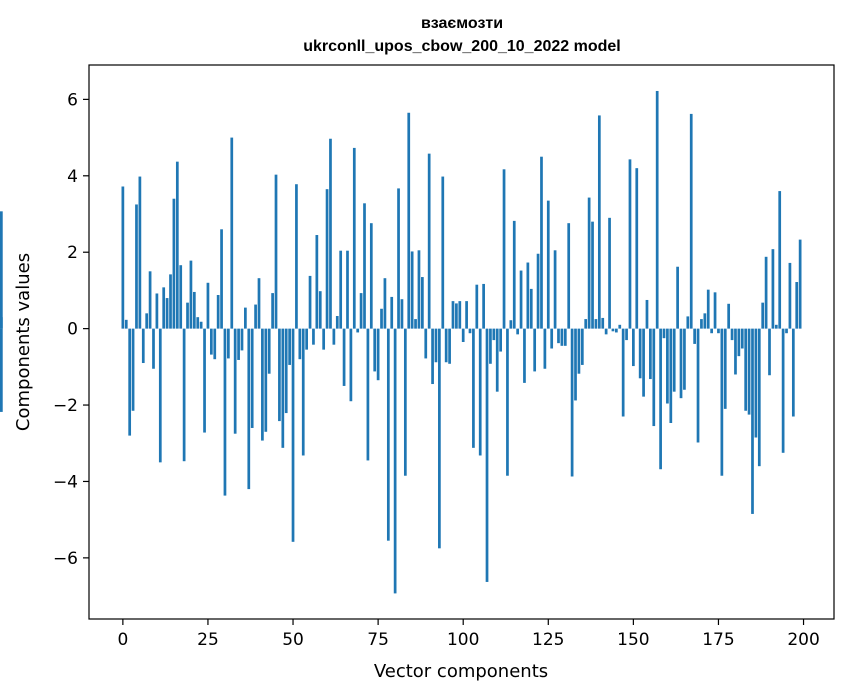 This screenshot has height=696, width=847. Describe the element at coordinates (378, 640) in the screenshot. I see `x-tick-label: 75` at that location.